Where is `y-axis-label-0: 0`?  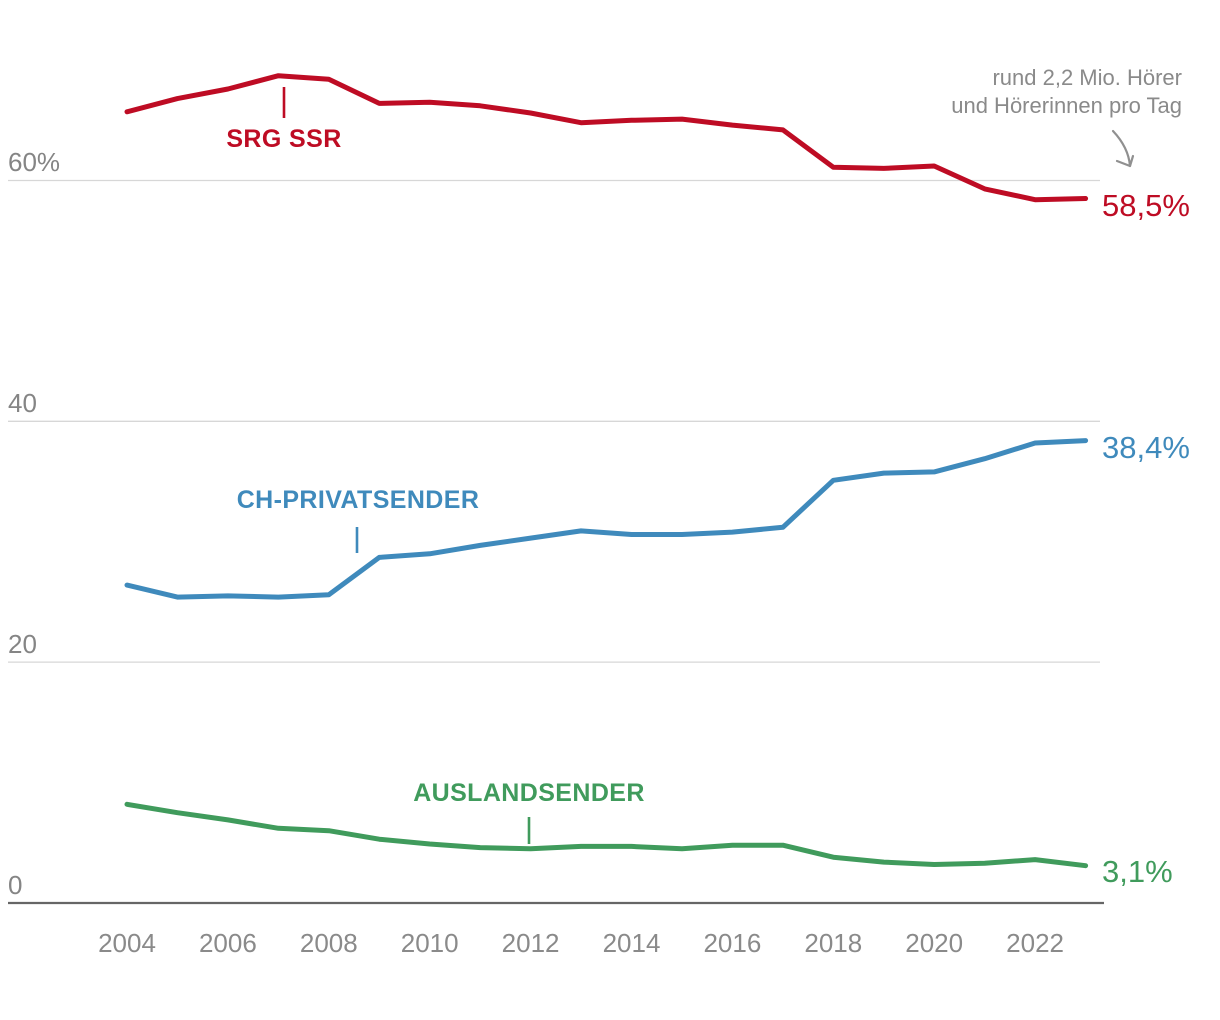
y-axis-label-0: 0 is located at coordinates (15, 885).